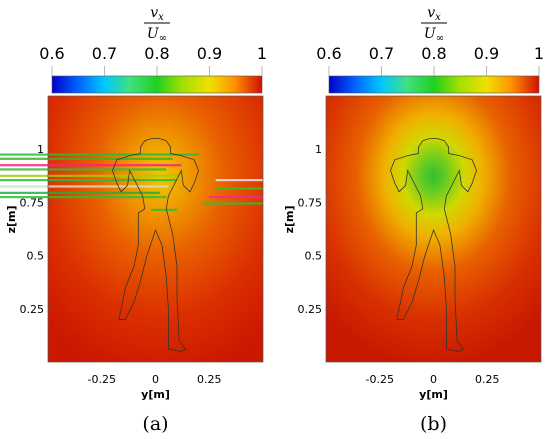  Describe the element at coordinates (155, 424) in the screenshot. I see `panel-label: (a)` at that location.